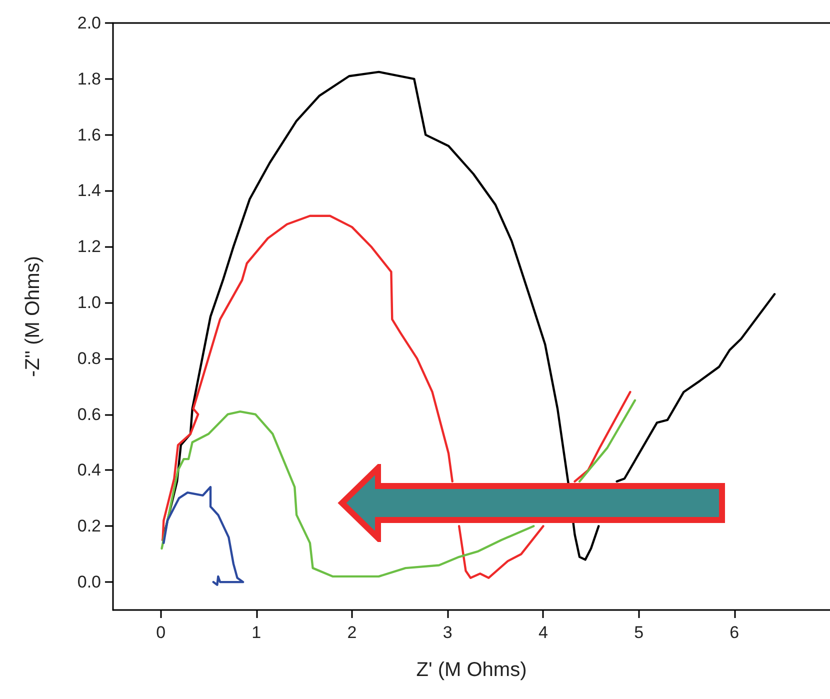 Image resolution: width=830 pixels, height=699 pixels. Describe the element at coordinates (89, 582) in the screenshot. I see `y-tick-label: 0.0` at that location.